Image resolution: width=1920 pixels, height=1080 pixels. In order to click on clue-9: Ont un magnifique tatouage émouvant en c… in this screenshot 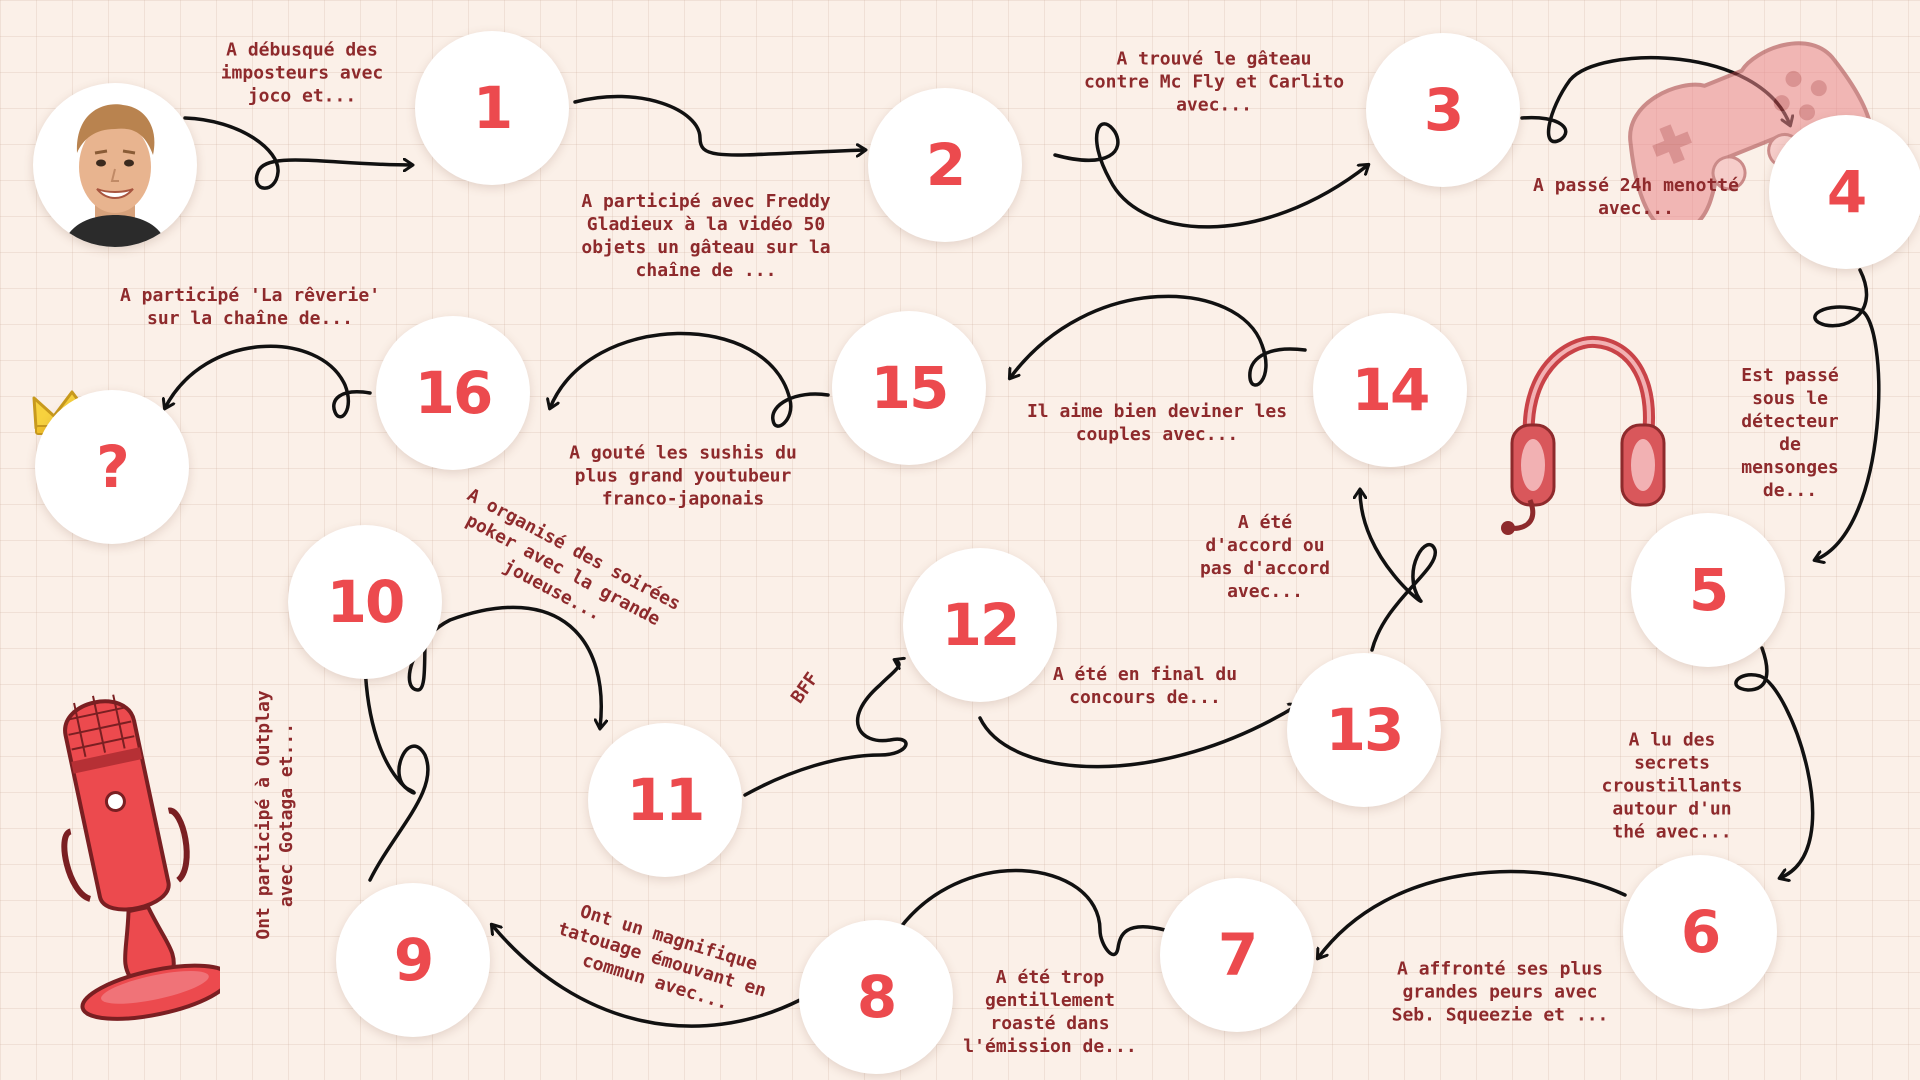, I will do `click(662, 958)`.